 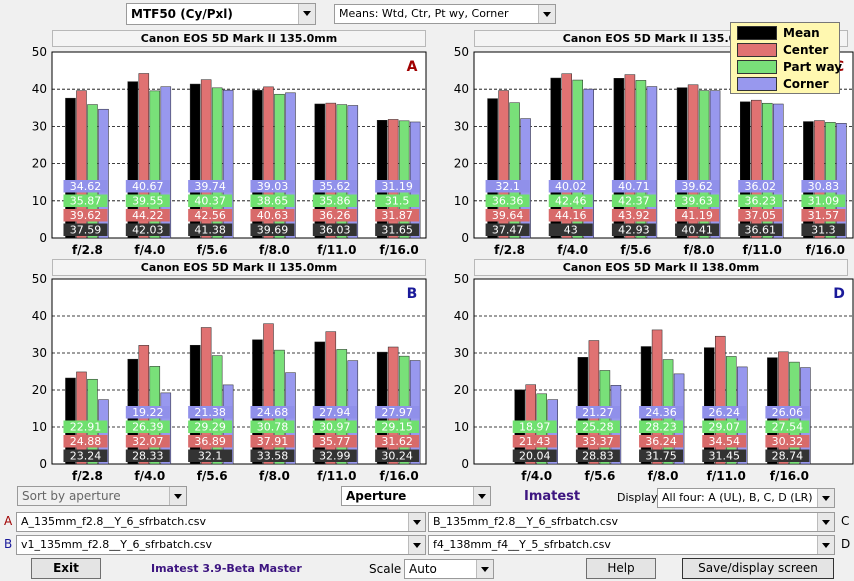 I want to click on scale-select: Auto, so click(x=449, y=569).